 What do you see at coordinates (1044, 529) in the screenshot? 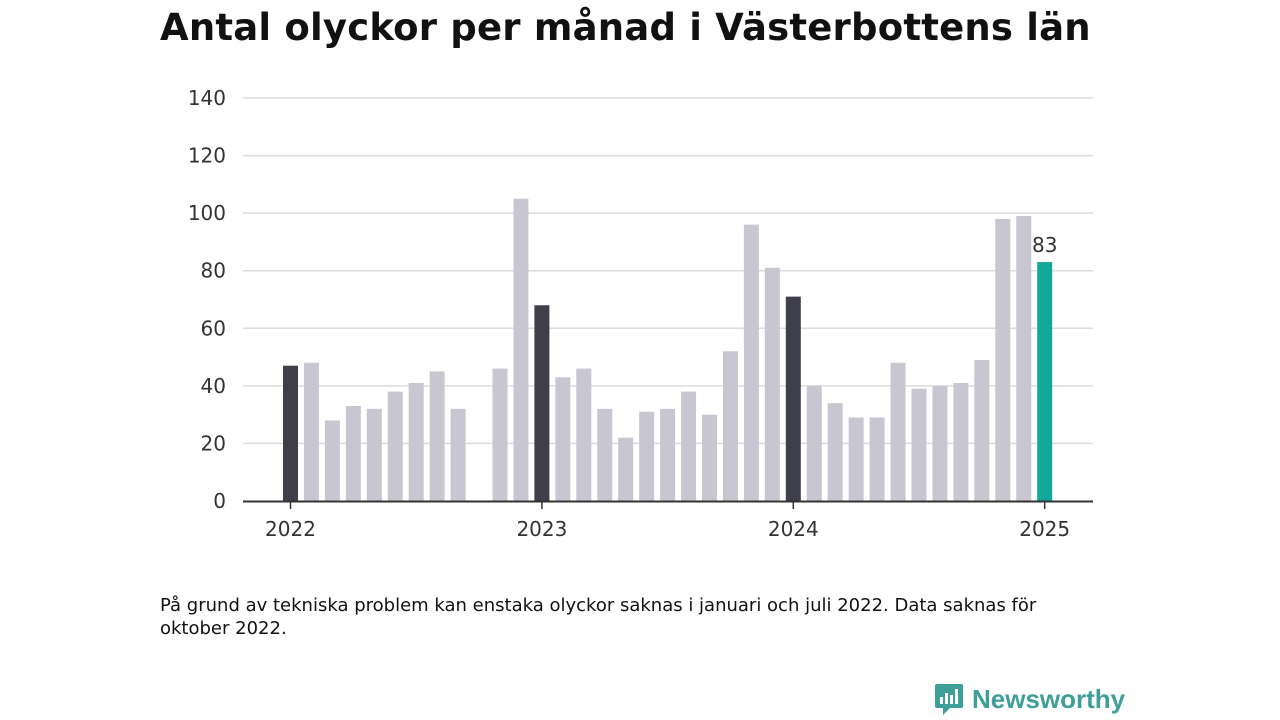
I see `x-tick-label: 2025` at bounding box center [1044, 529].